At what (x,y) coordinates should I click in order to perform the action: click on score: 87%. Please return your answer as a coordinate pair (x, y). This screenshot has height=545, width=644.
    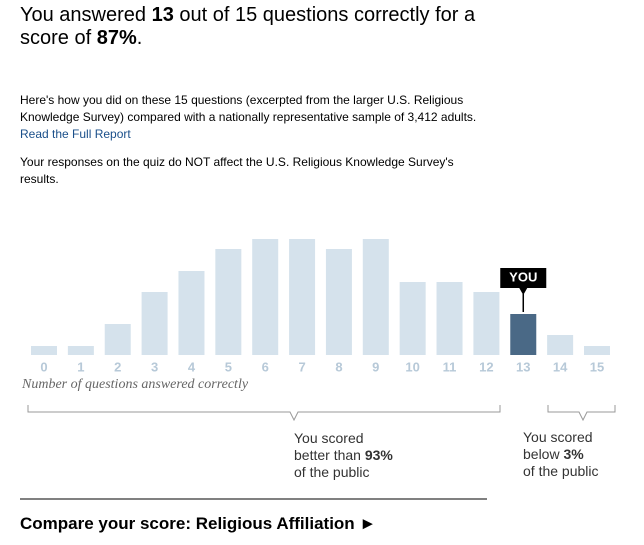
    Looking at the image, I should click on (116, 38).